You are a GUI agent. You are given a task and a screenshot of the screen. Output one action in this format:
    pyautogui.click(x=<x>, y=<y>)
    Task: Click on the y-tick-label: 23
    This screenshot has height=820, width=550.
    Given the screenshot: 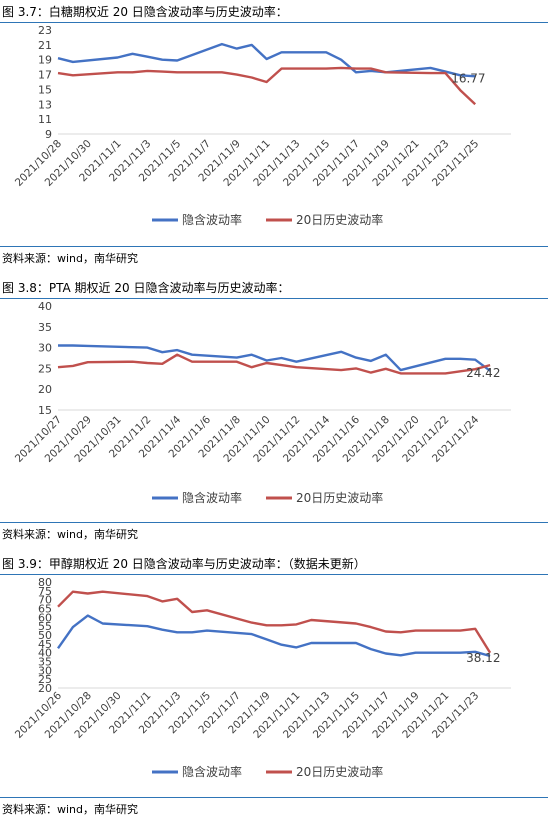 What is the action you would take?
    pyautogui.click(x=45, y=30)
    